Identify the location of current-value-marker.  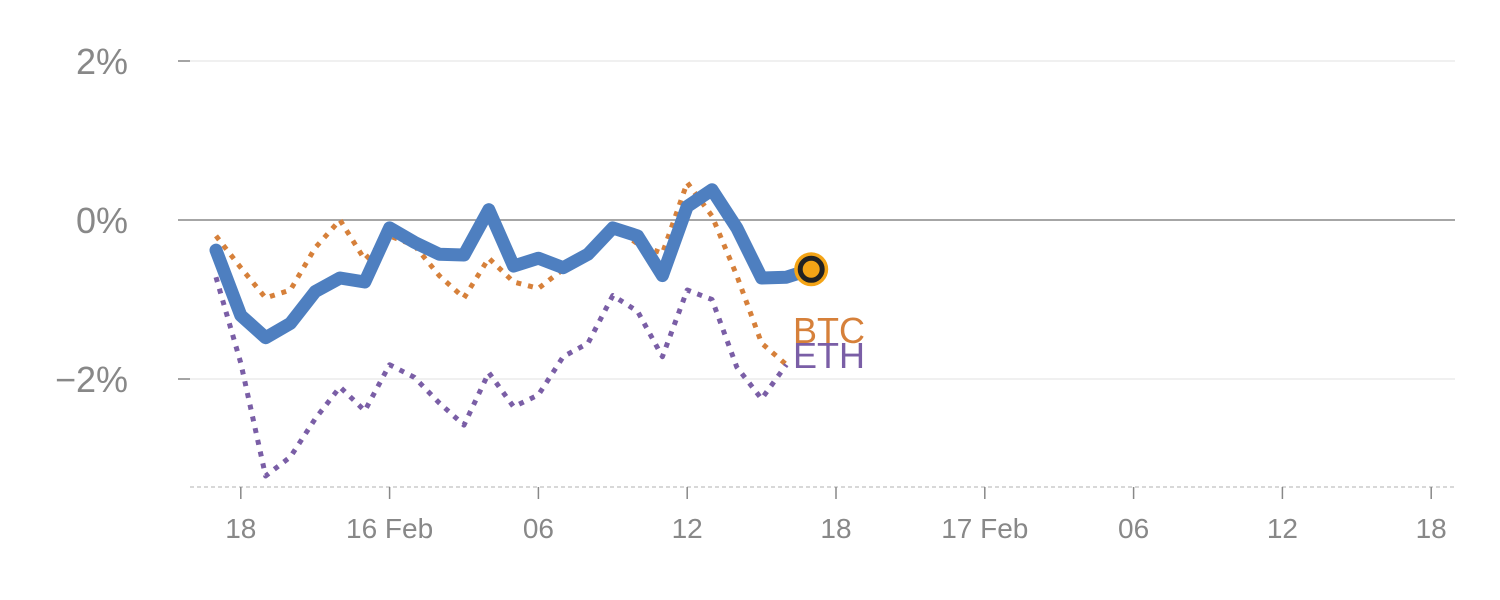
(811, 269).